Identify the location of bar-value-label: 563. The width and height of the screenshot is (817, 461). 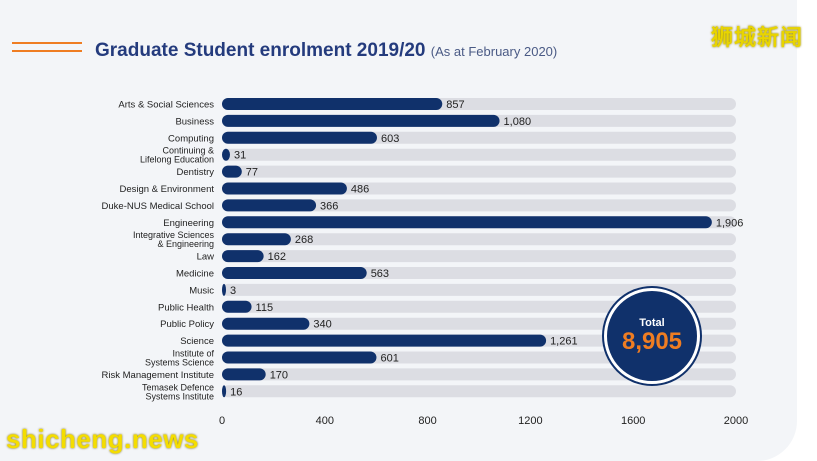
(380, 274).